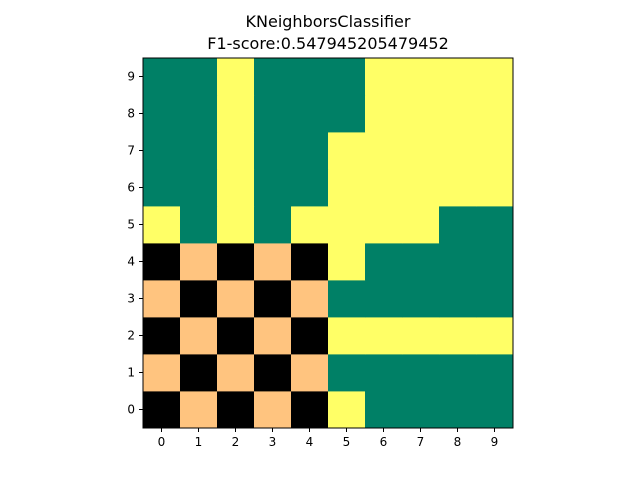 The image size is (640, 480). What do you see at coordinates (199, 225) in the screenshot?
I see `heatmap-cell-r5-c1` at bounding box center [199, 225].